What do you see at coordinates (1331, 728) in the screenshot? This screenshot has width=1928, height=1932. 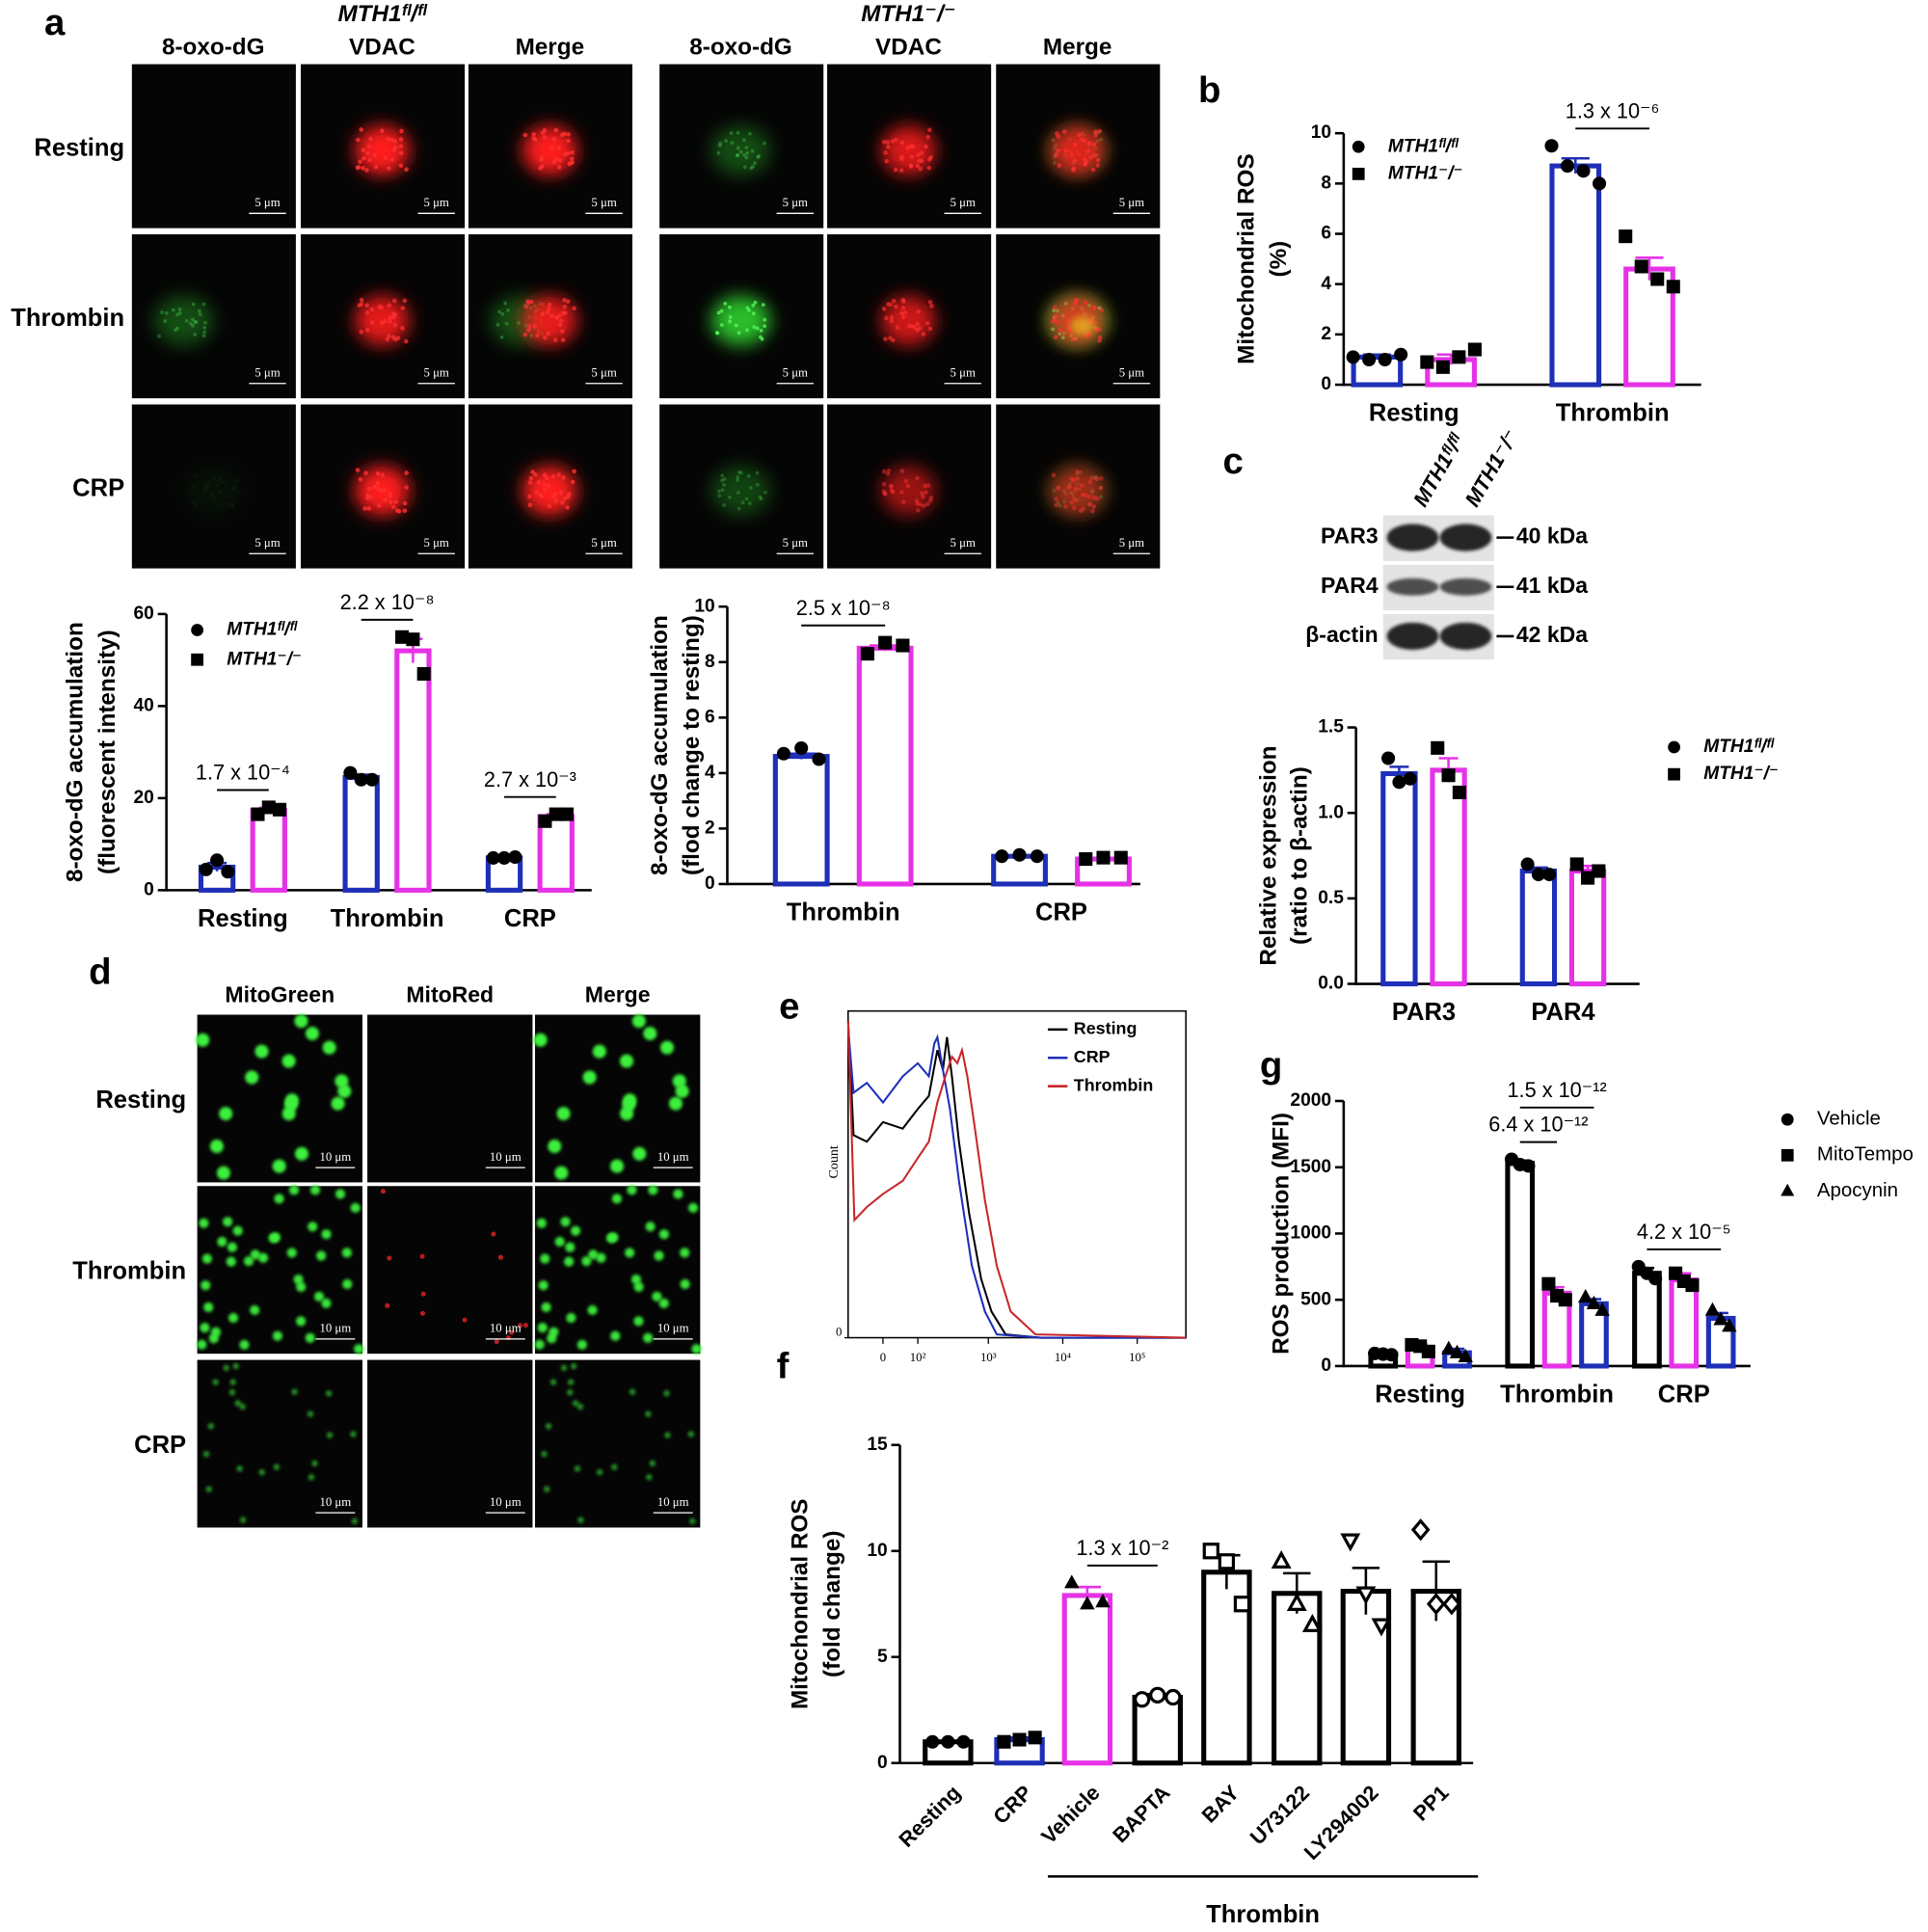 I see `y-tick-label: 1.5` at bounding box center [1331, 728].